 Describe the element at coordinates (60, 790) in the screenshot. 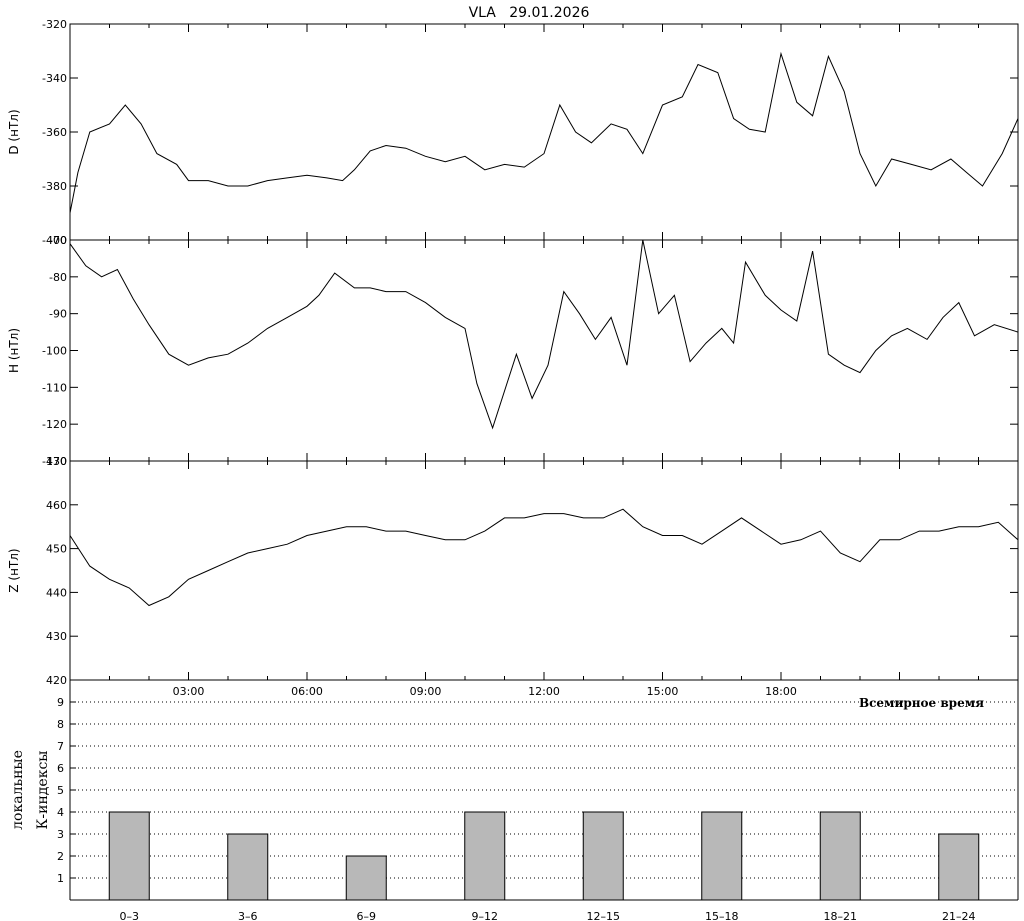

I see `k-y-tick-label: 5` at that location.